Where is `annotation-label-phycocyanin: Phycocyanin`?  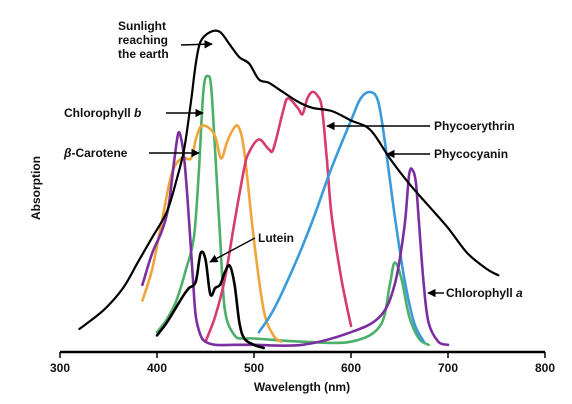 annotation-label-phycocyanin: Phycocyanin is located at coordinates (471, 154).